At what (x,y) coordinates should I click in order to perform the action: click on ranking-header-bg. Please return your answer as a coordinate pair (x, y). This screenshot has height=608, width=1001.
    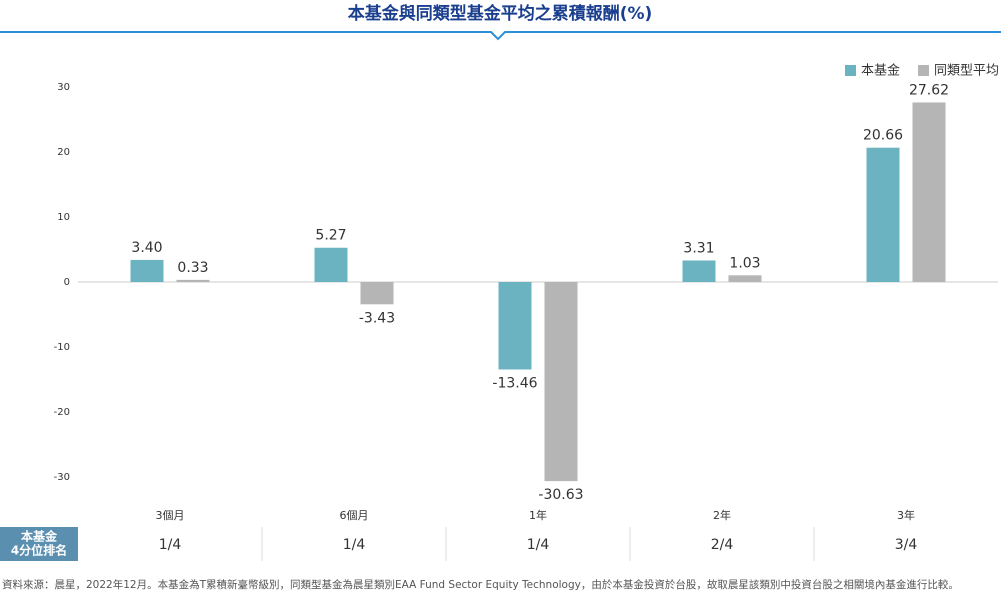
    Looking at the image, I should click on (39, 544).